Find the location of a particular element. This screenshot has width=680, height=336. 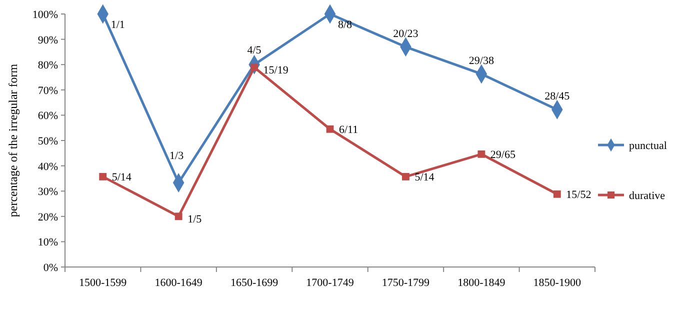

x-tick-label: 1800-1849 is located at coordinates (482, 283).